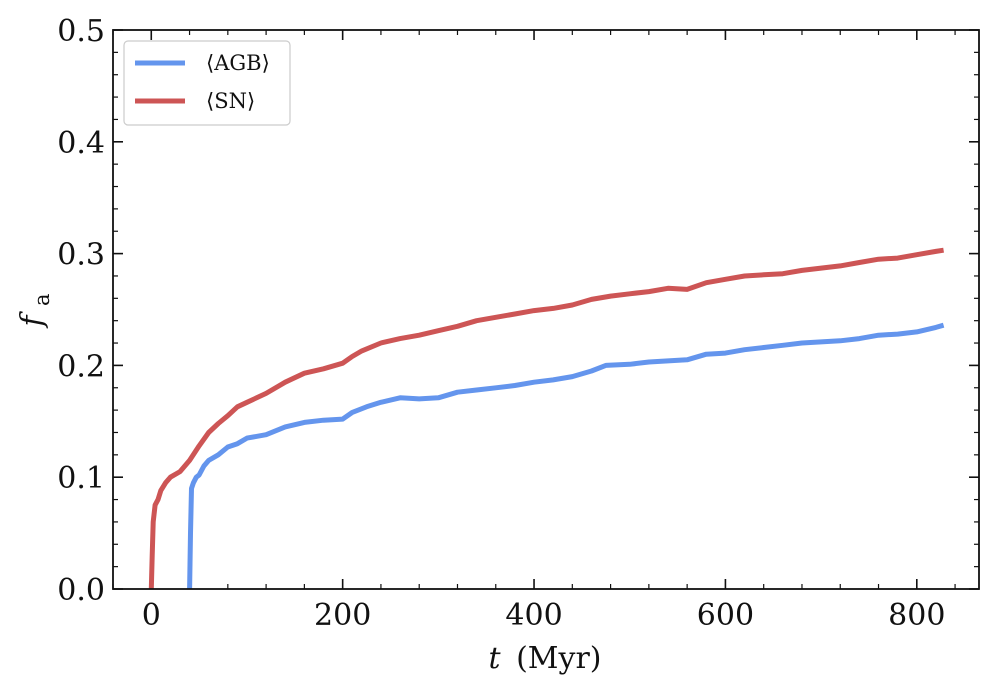  What do you see at coordinates (81, 31) in the screenshot?
I see `y-tick-label: 0.5` at bounding box center [81, 31].